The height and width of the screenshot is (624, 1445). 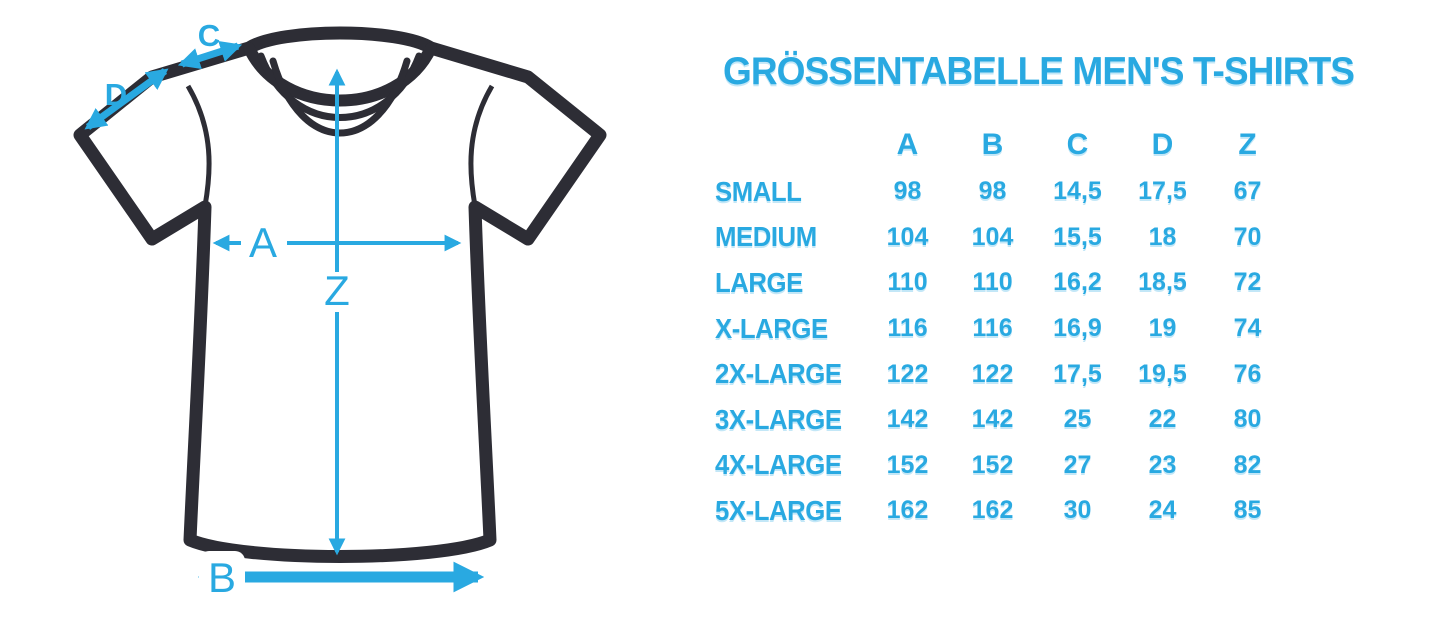 I want to click on page-title: GRÖSSENTABELLE MEN'S T-SHIRTS, so click(x=1039, y=71).